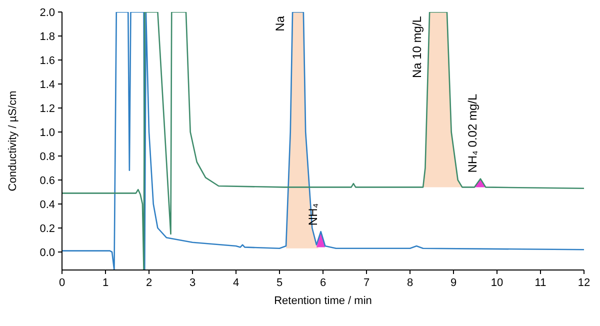 This screenshot has width=600, height=326. What do you see at coordinates (62, 283) in the screenshot?
I see `x-tick-label: 0` at bounding box center [62, 283].